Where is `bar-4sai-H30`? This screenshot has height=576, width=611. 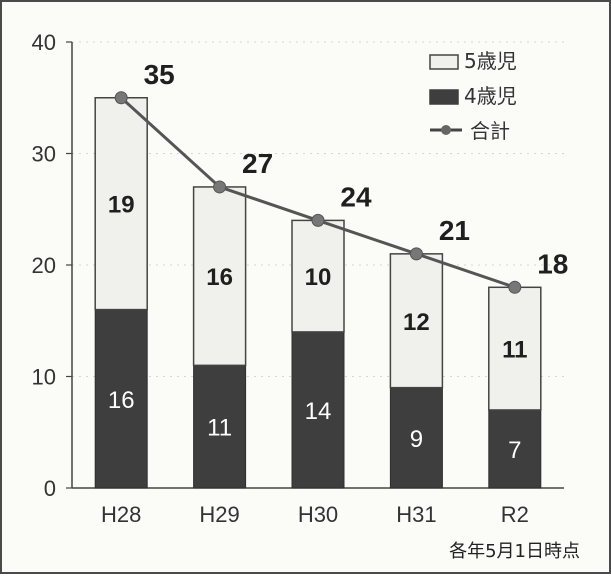
bar-4sai-H30 is located at coordinates (318, 410).